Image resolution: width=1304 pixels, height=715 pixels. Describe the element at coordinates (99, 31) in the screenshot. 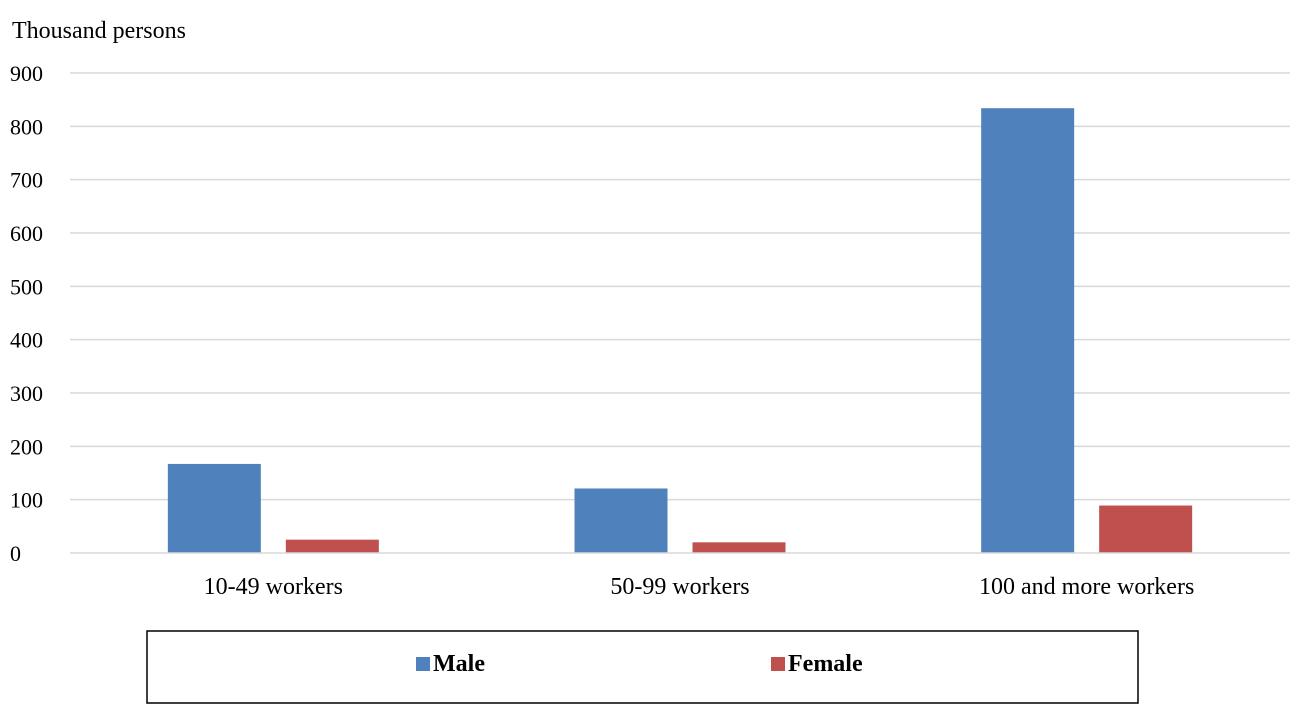

I see `y-axis-title: Thousand persons` at that location.